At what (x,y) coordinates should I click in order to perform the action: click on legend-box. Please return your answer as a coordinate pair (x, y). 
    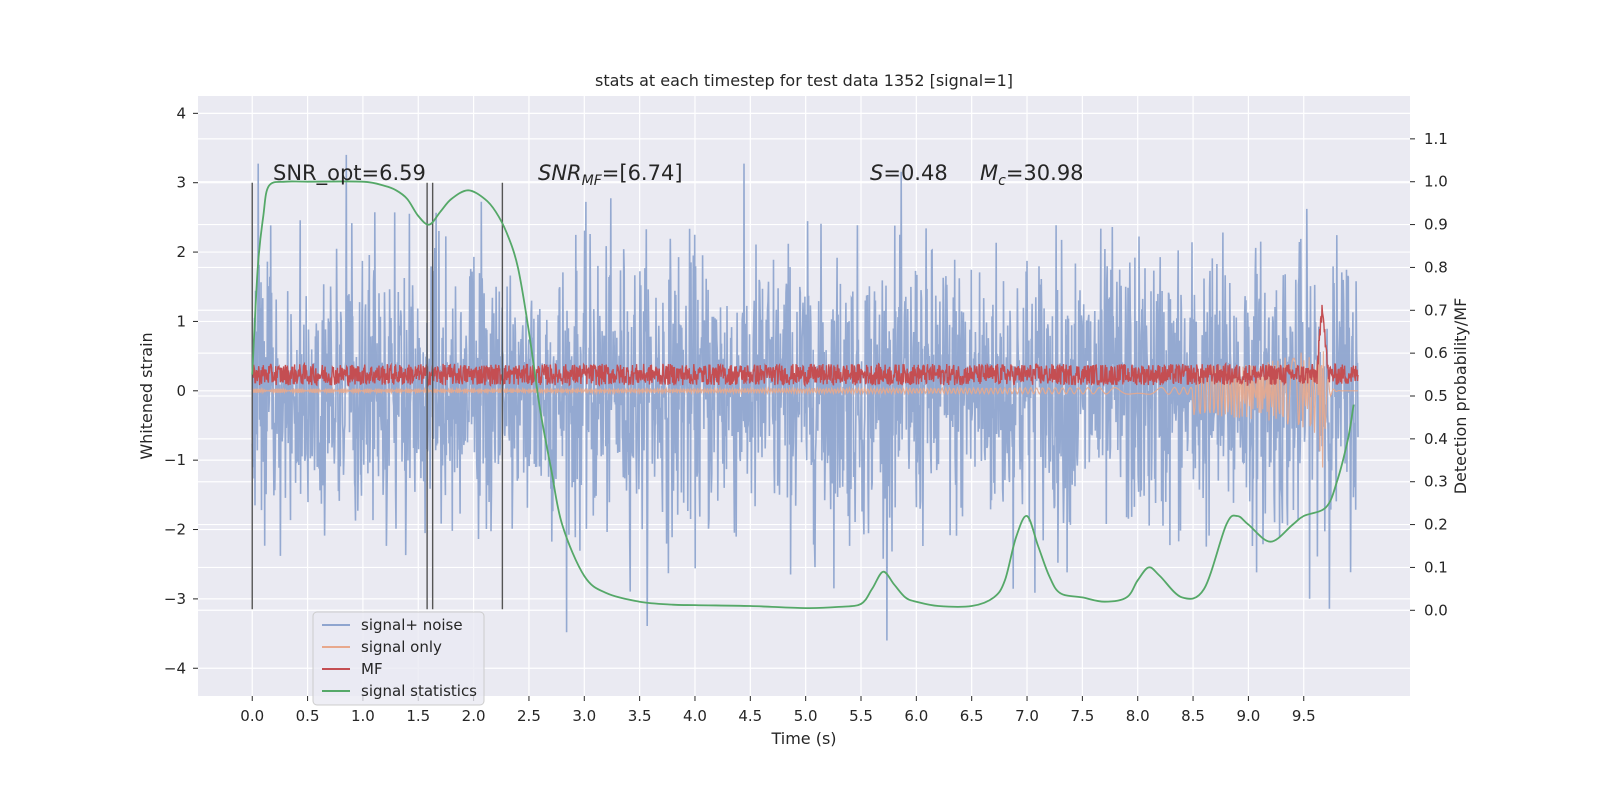
    Looking at the image, I should click on (398, 658).